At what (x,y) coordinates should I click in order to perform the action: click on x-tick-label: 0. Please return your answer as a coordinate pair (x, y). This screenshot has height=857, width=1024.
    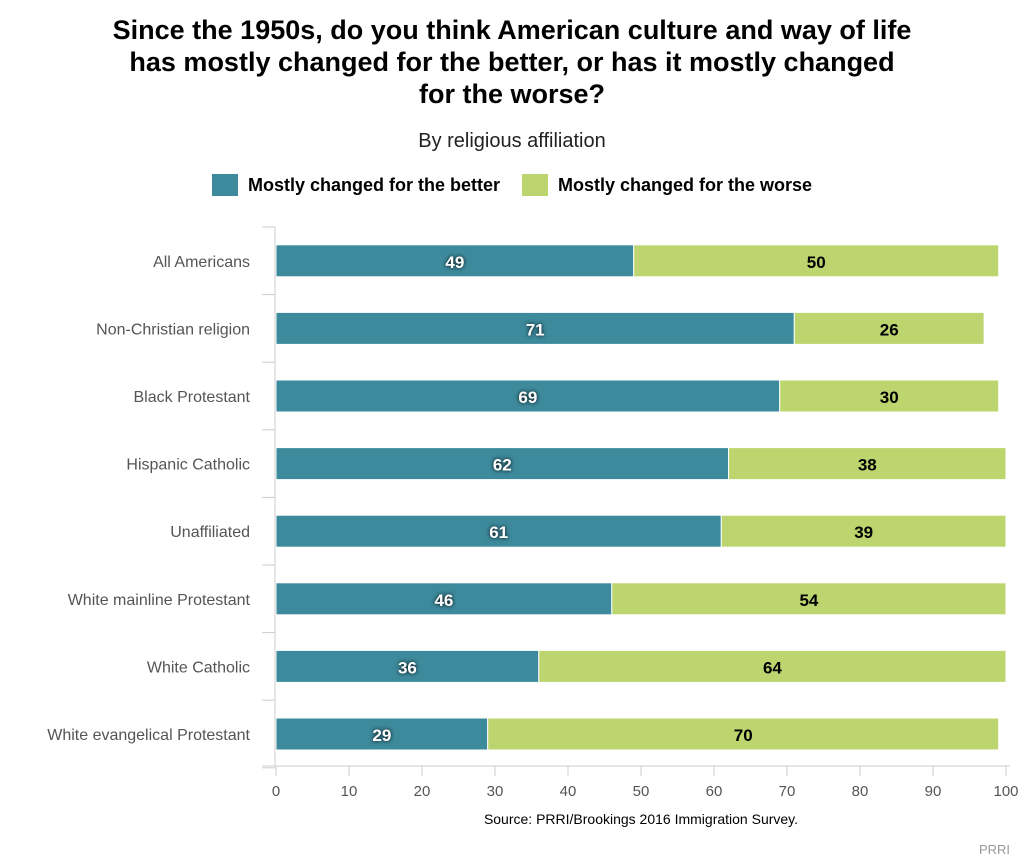
    Looking at the image, I should click on (276, 791).